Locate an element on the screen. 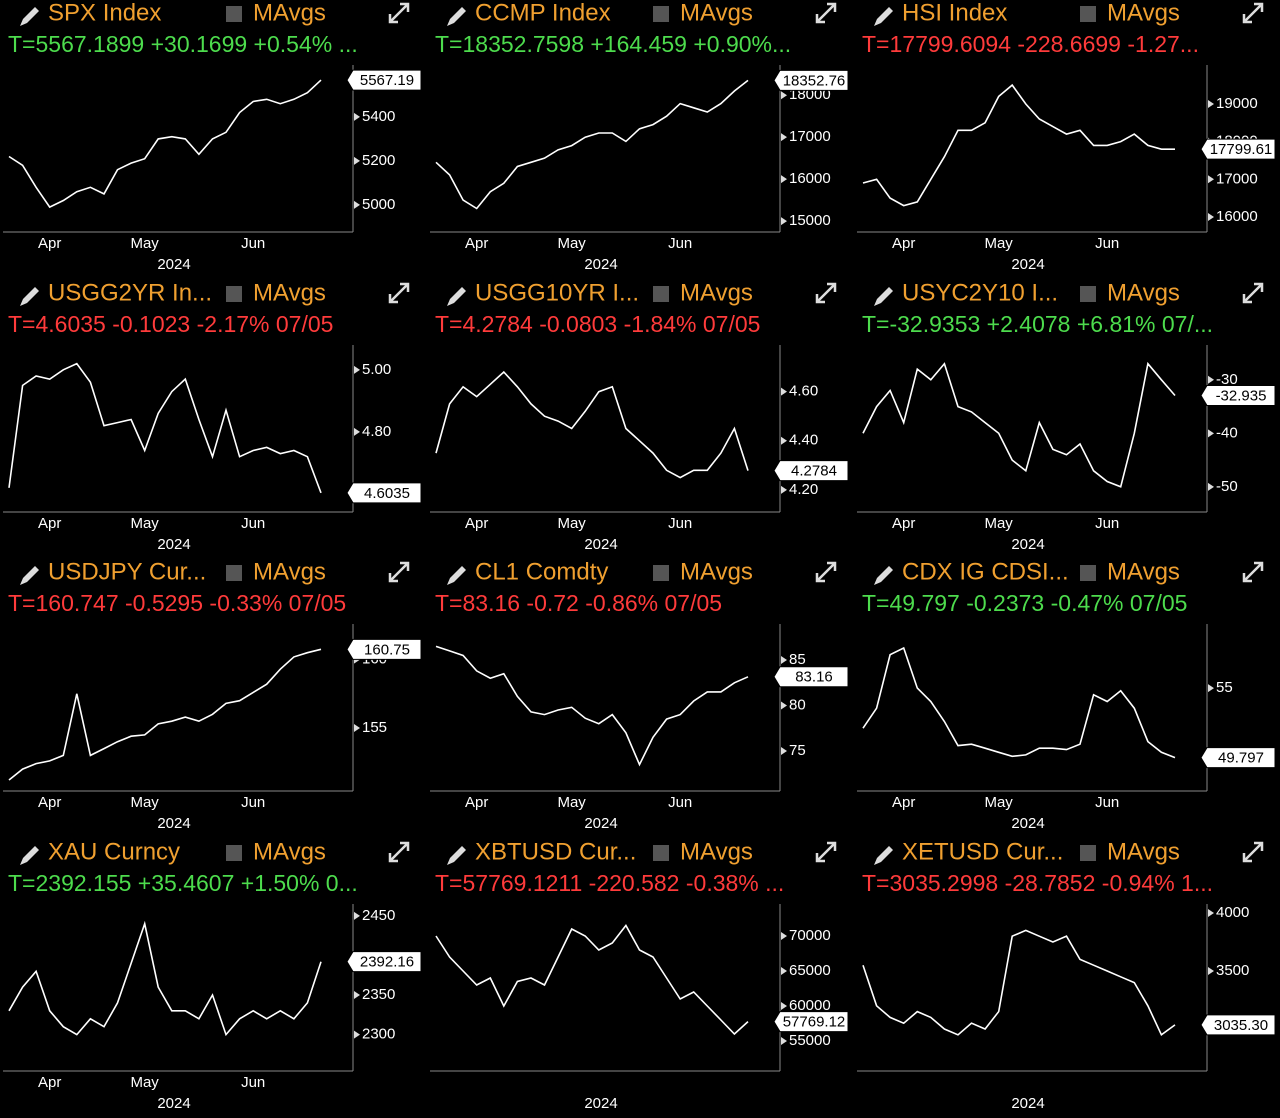  quote-line: T=83.16 -0.72 -0.86% 07/05 is located at coordinates (578, 603).